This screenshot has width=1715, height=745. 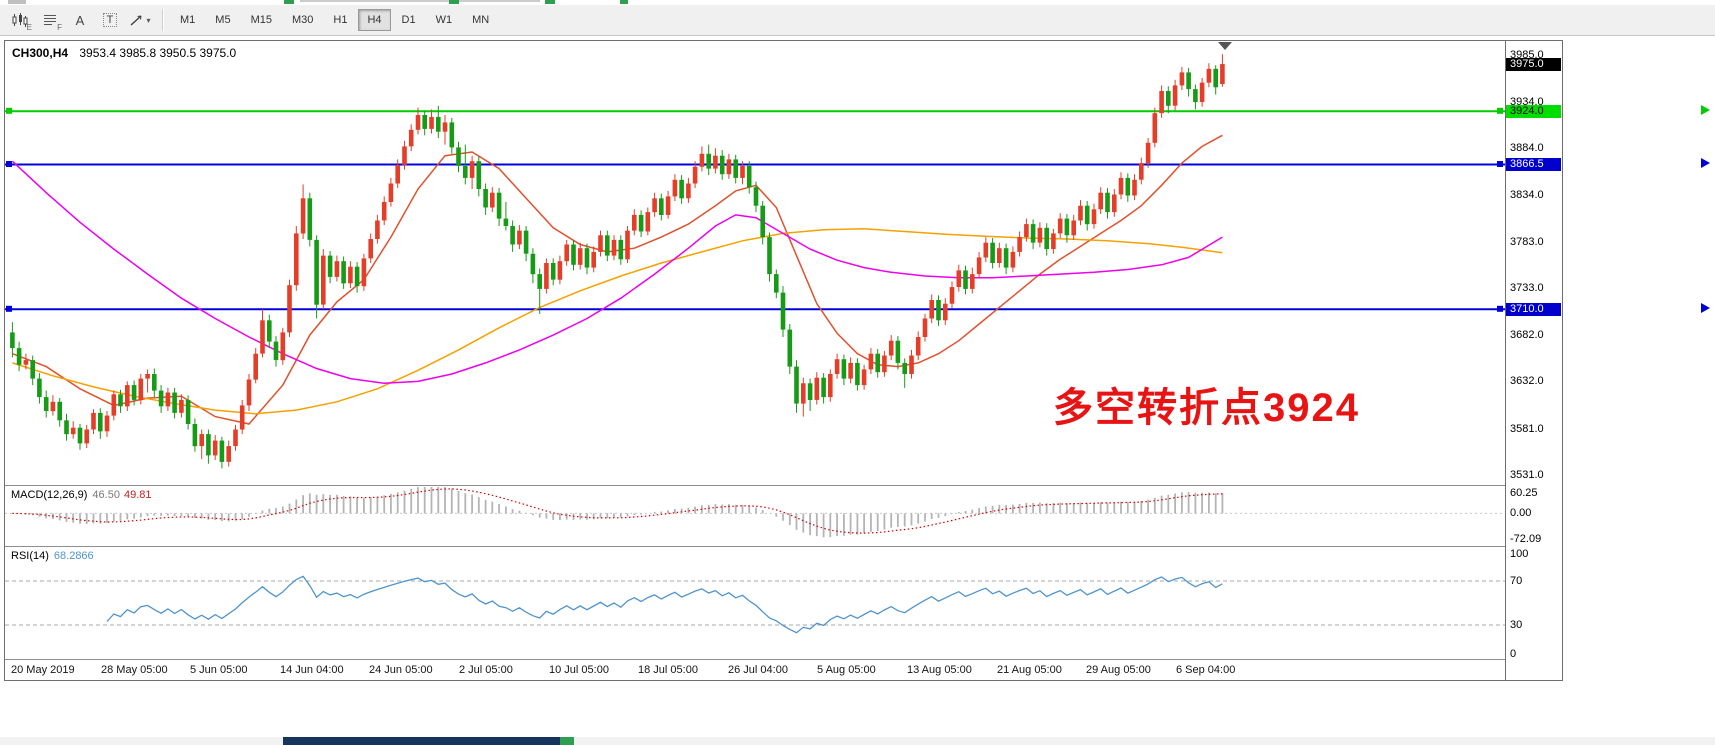 What do you see at coordinates (857, 20) in the screenshot?
I see `toolbar: E F A T ▾ M1 M5 M15 M30 H1 H4 D1 W1 MN` at bounding box center [857, 20].